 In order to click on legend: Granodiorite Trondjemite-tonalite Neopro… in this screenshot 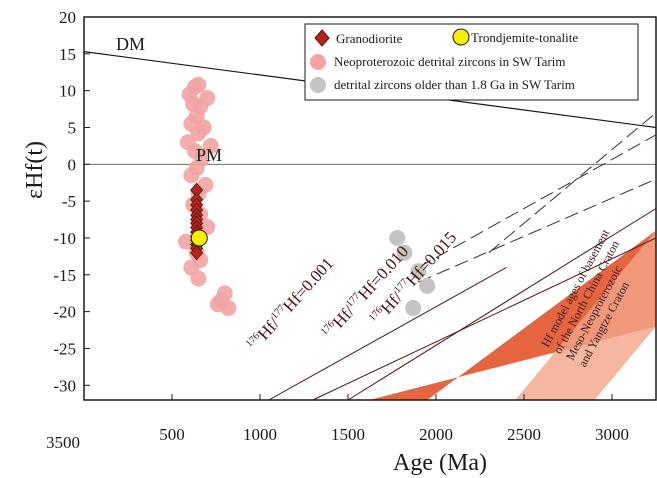, I will do `click(471, 62)`.